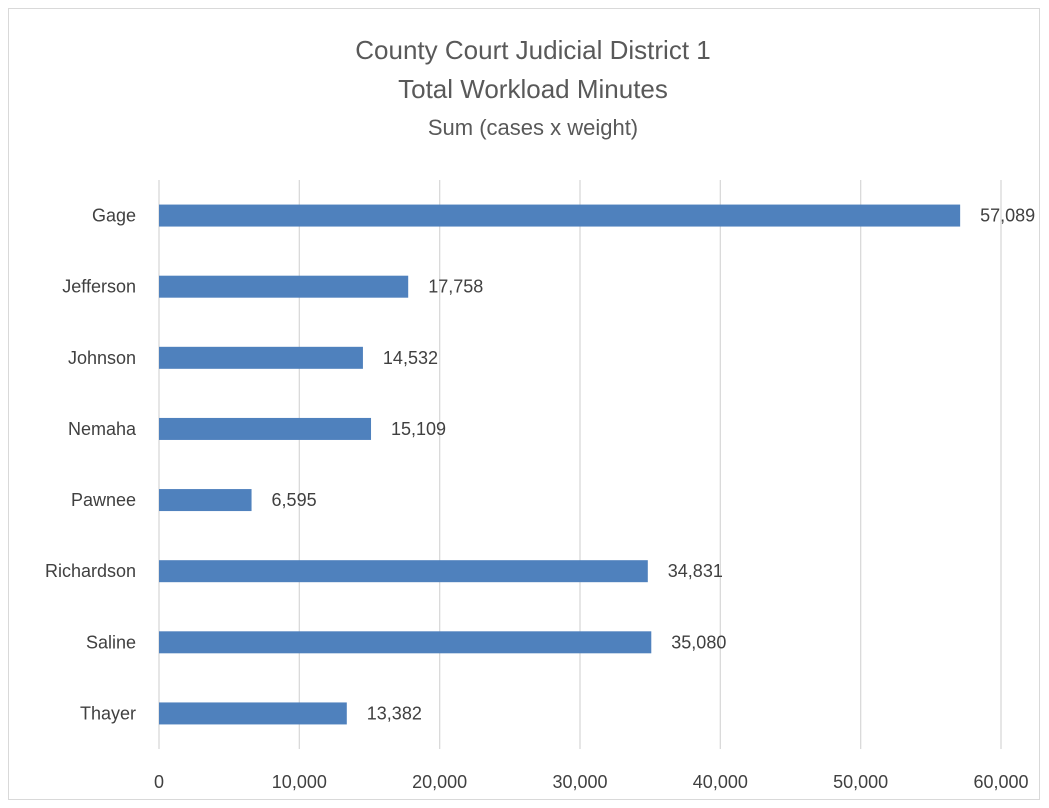 The height and width of the screenshot is (808, 1049). Describe the element at coordinates (533, 127) in the screenshot. I see `chart-subtitle-2: Sum (cases x weight)` at that location.